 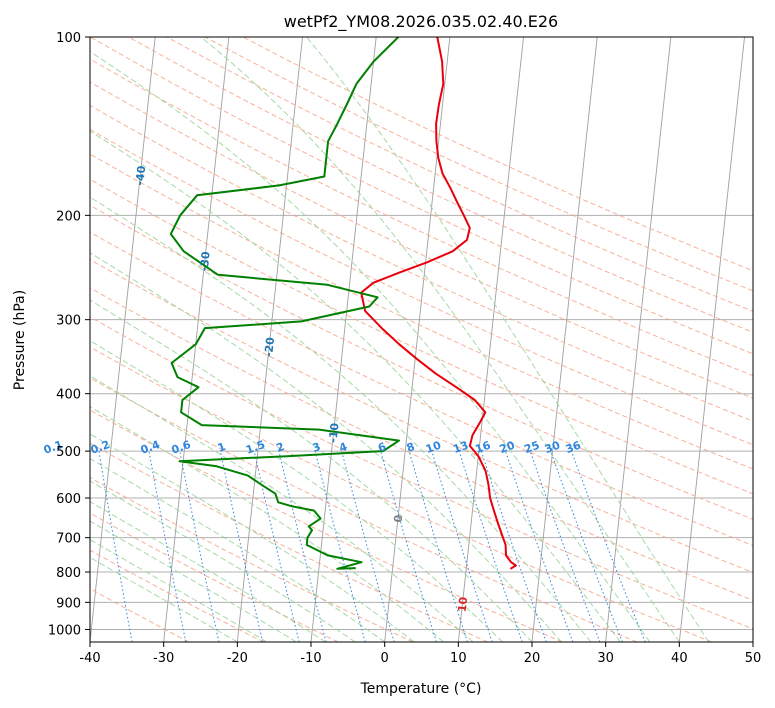 What do you see at coordinates (421, 689) in the screenshot?
I see `x-axis-label: Temperature (°C)` at bounding box center [421, 689].